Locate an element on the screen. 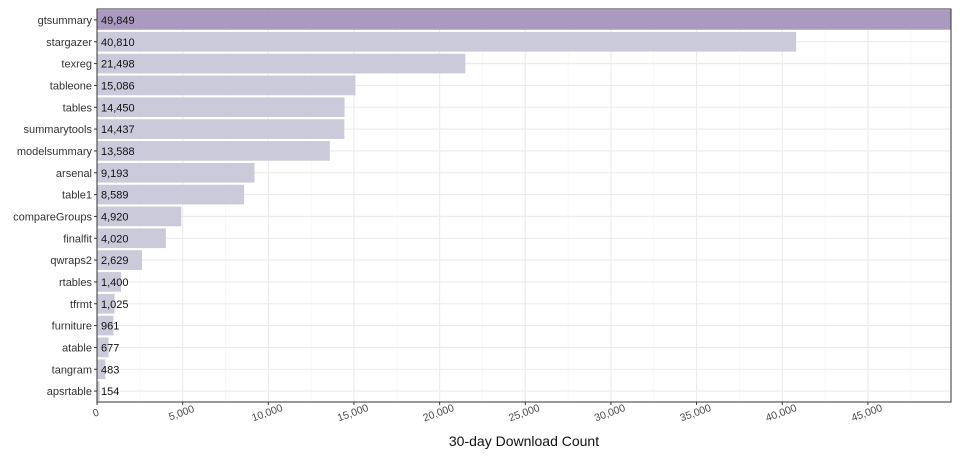 The width and height of the screenshot is (960, 456). data-label-qwraps2: 2,629 is located at coordinates (115, 261).